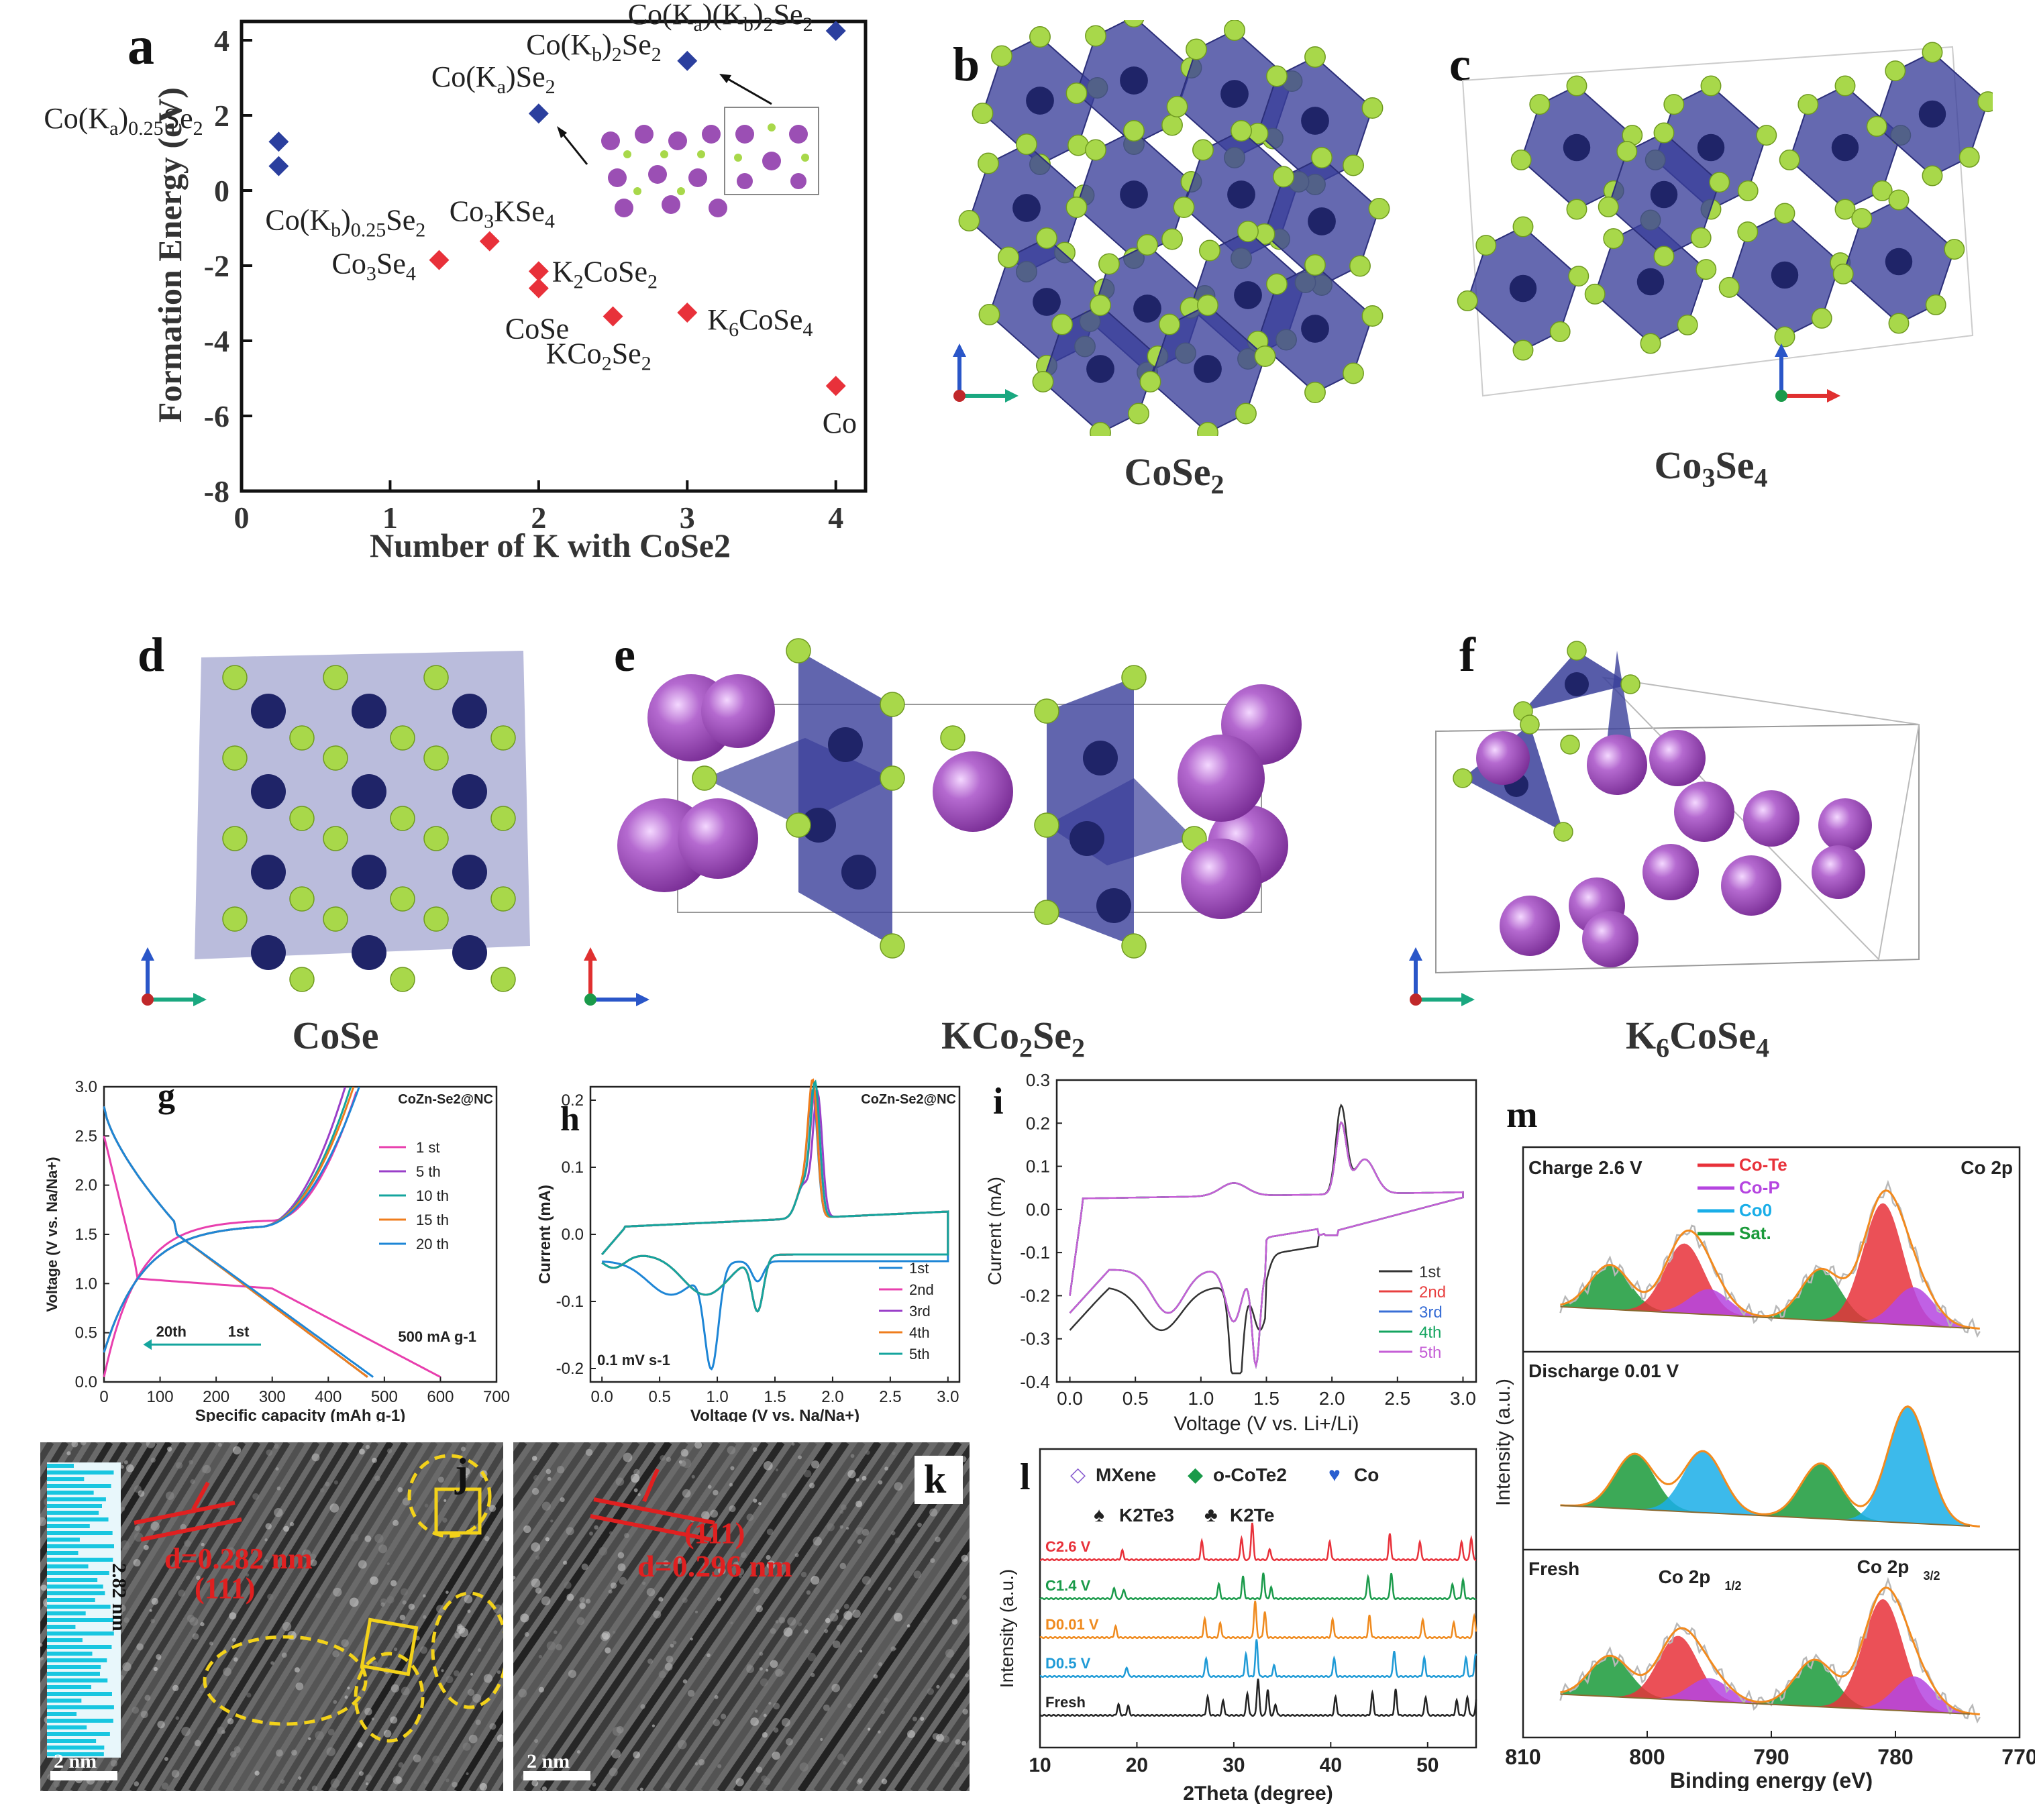 The height and width of the screenshot is (1820, 2035). I want to click on x-tick-label: 2.5, so click(890, 1397).